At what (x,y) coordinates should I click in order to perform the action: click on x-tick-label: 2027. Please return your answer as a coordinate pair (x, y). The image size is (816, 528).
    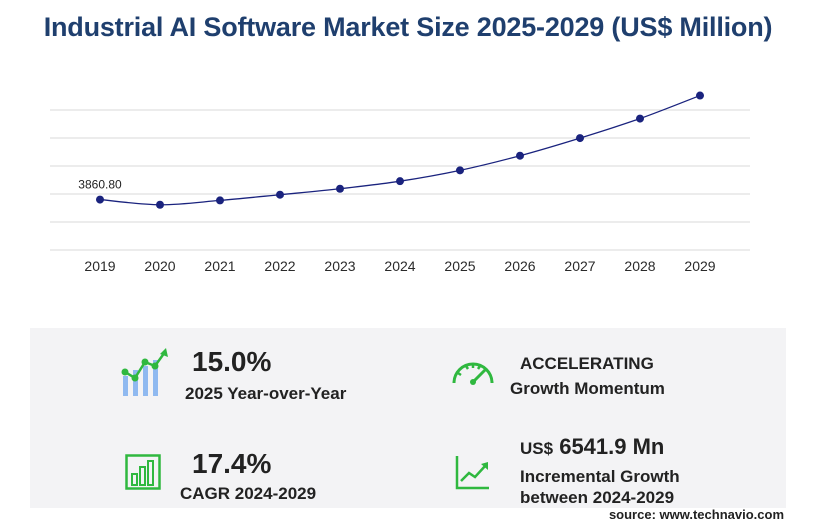
    Looking at the image, I should click on (579, 266).